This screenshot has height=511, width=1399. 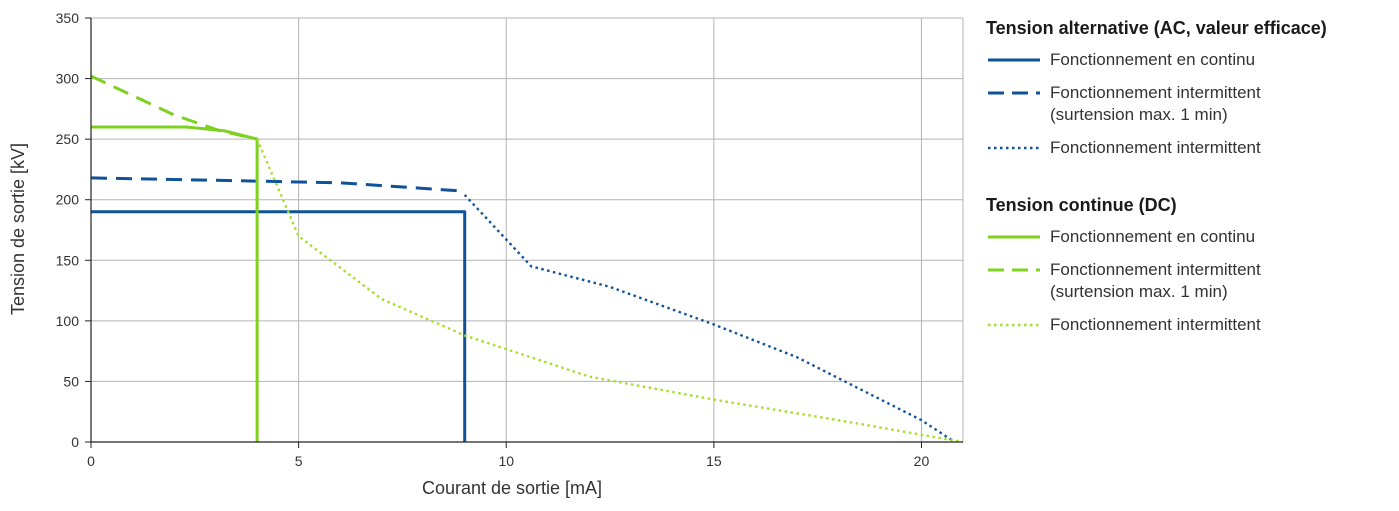 What do you see at coordinates (68, 321) in the screenshot?
I see `y-tick-label: 100` at bounding box center [68, 321].